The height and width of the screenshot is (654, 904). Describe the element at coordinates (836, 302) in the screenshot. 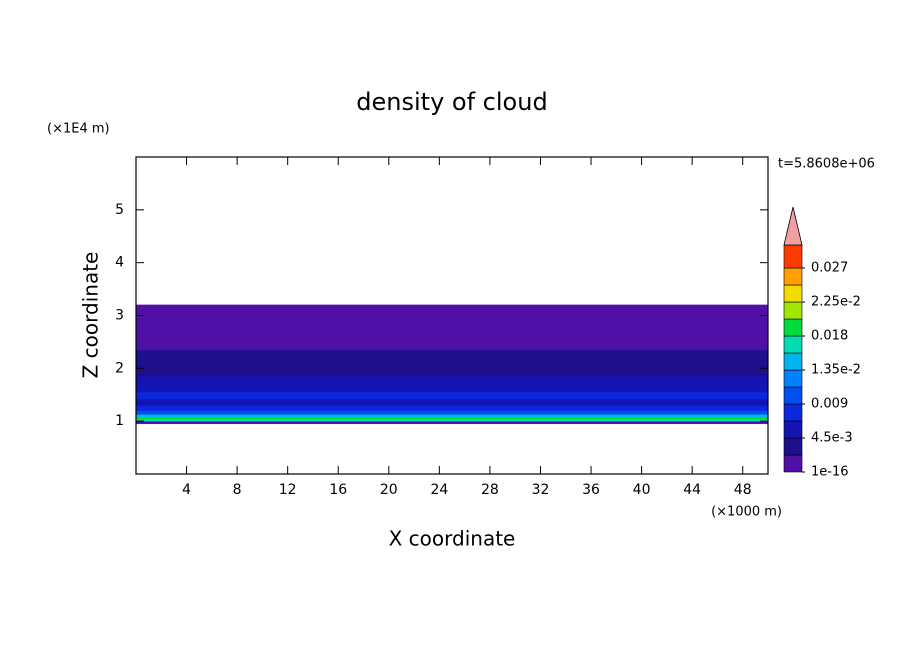

I see `colorbar-tick-label: 2.25e-2` at that location.